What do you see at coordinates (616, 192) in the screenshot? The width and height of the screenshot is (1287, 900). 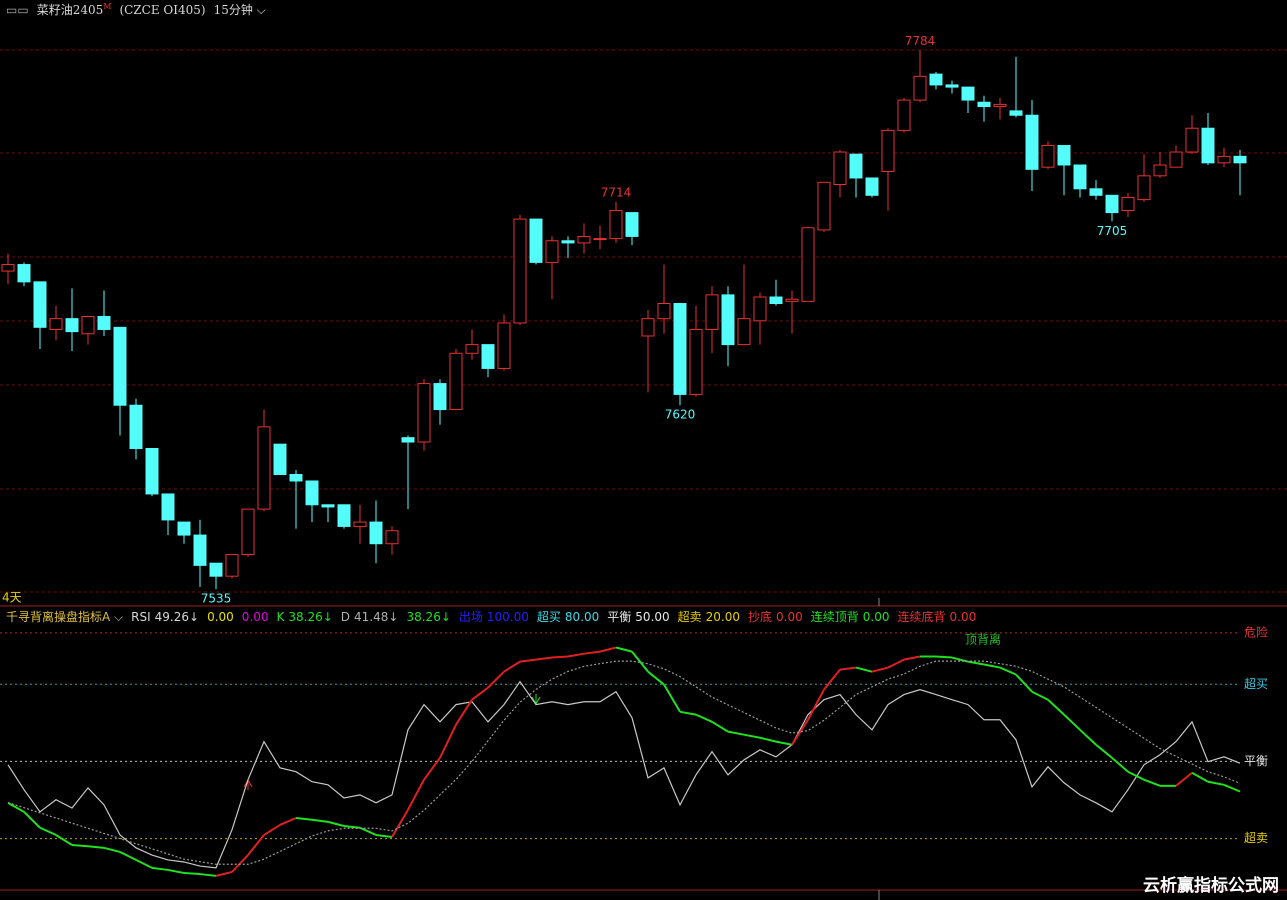 I see `price-annotation: 7714` at bounding box center [616, 192].